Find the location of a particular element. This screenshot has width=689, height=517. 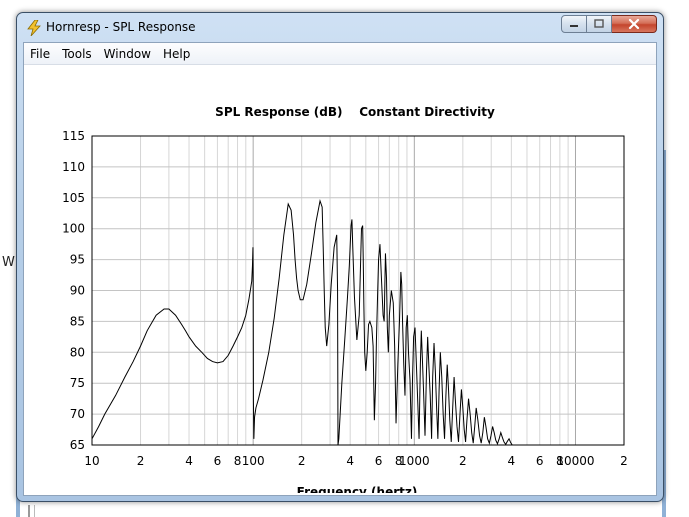

y-tick-label: 65 is located at coordinates (77, 445).